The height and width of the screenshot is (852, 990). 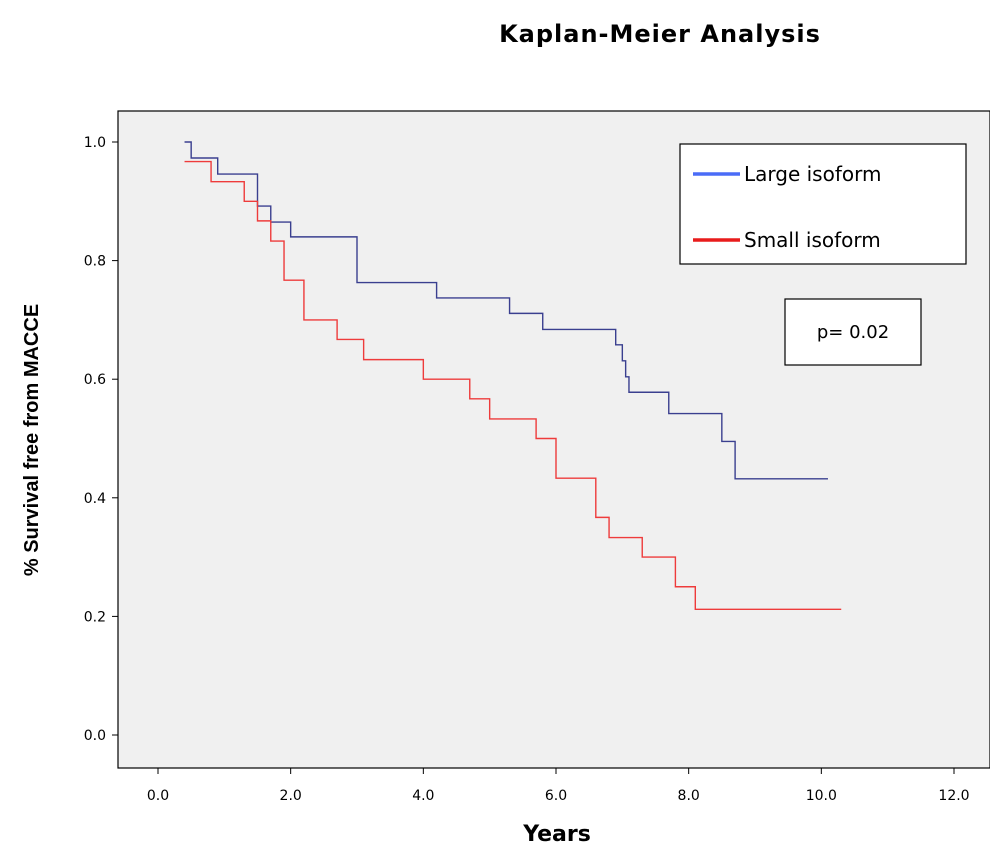 I want to click on y-tick-label: 0.8, so click(x=95, y=262).